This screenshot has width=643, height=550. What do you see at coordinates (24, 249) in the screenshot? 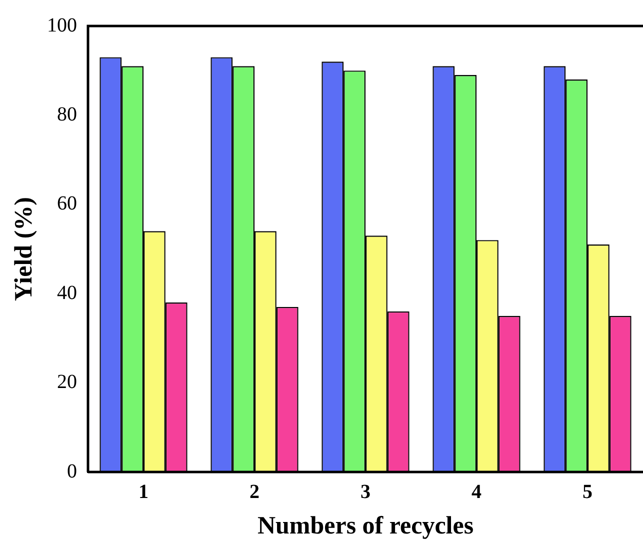
I see `y-axis-title: Yield (%)` at bounding box center [24, 249].